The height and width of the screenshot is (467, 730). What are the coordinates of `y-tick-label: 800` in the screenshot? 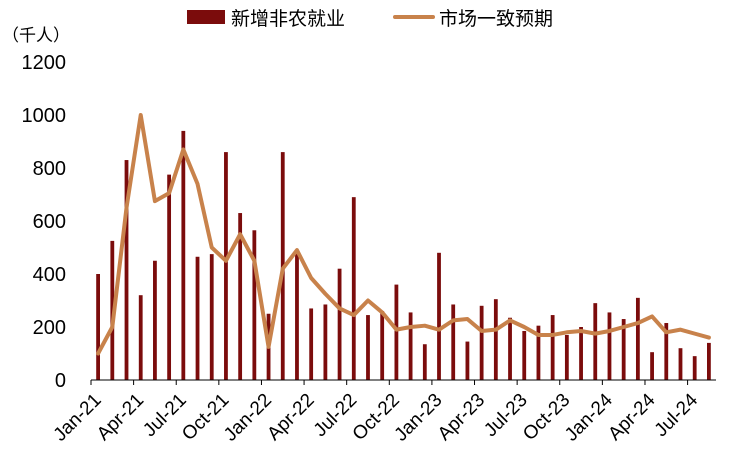 It's located at (49, 169).